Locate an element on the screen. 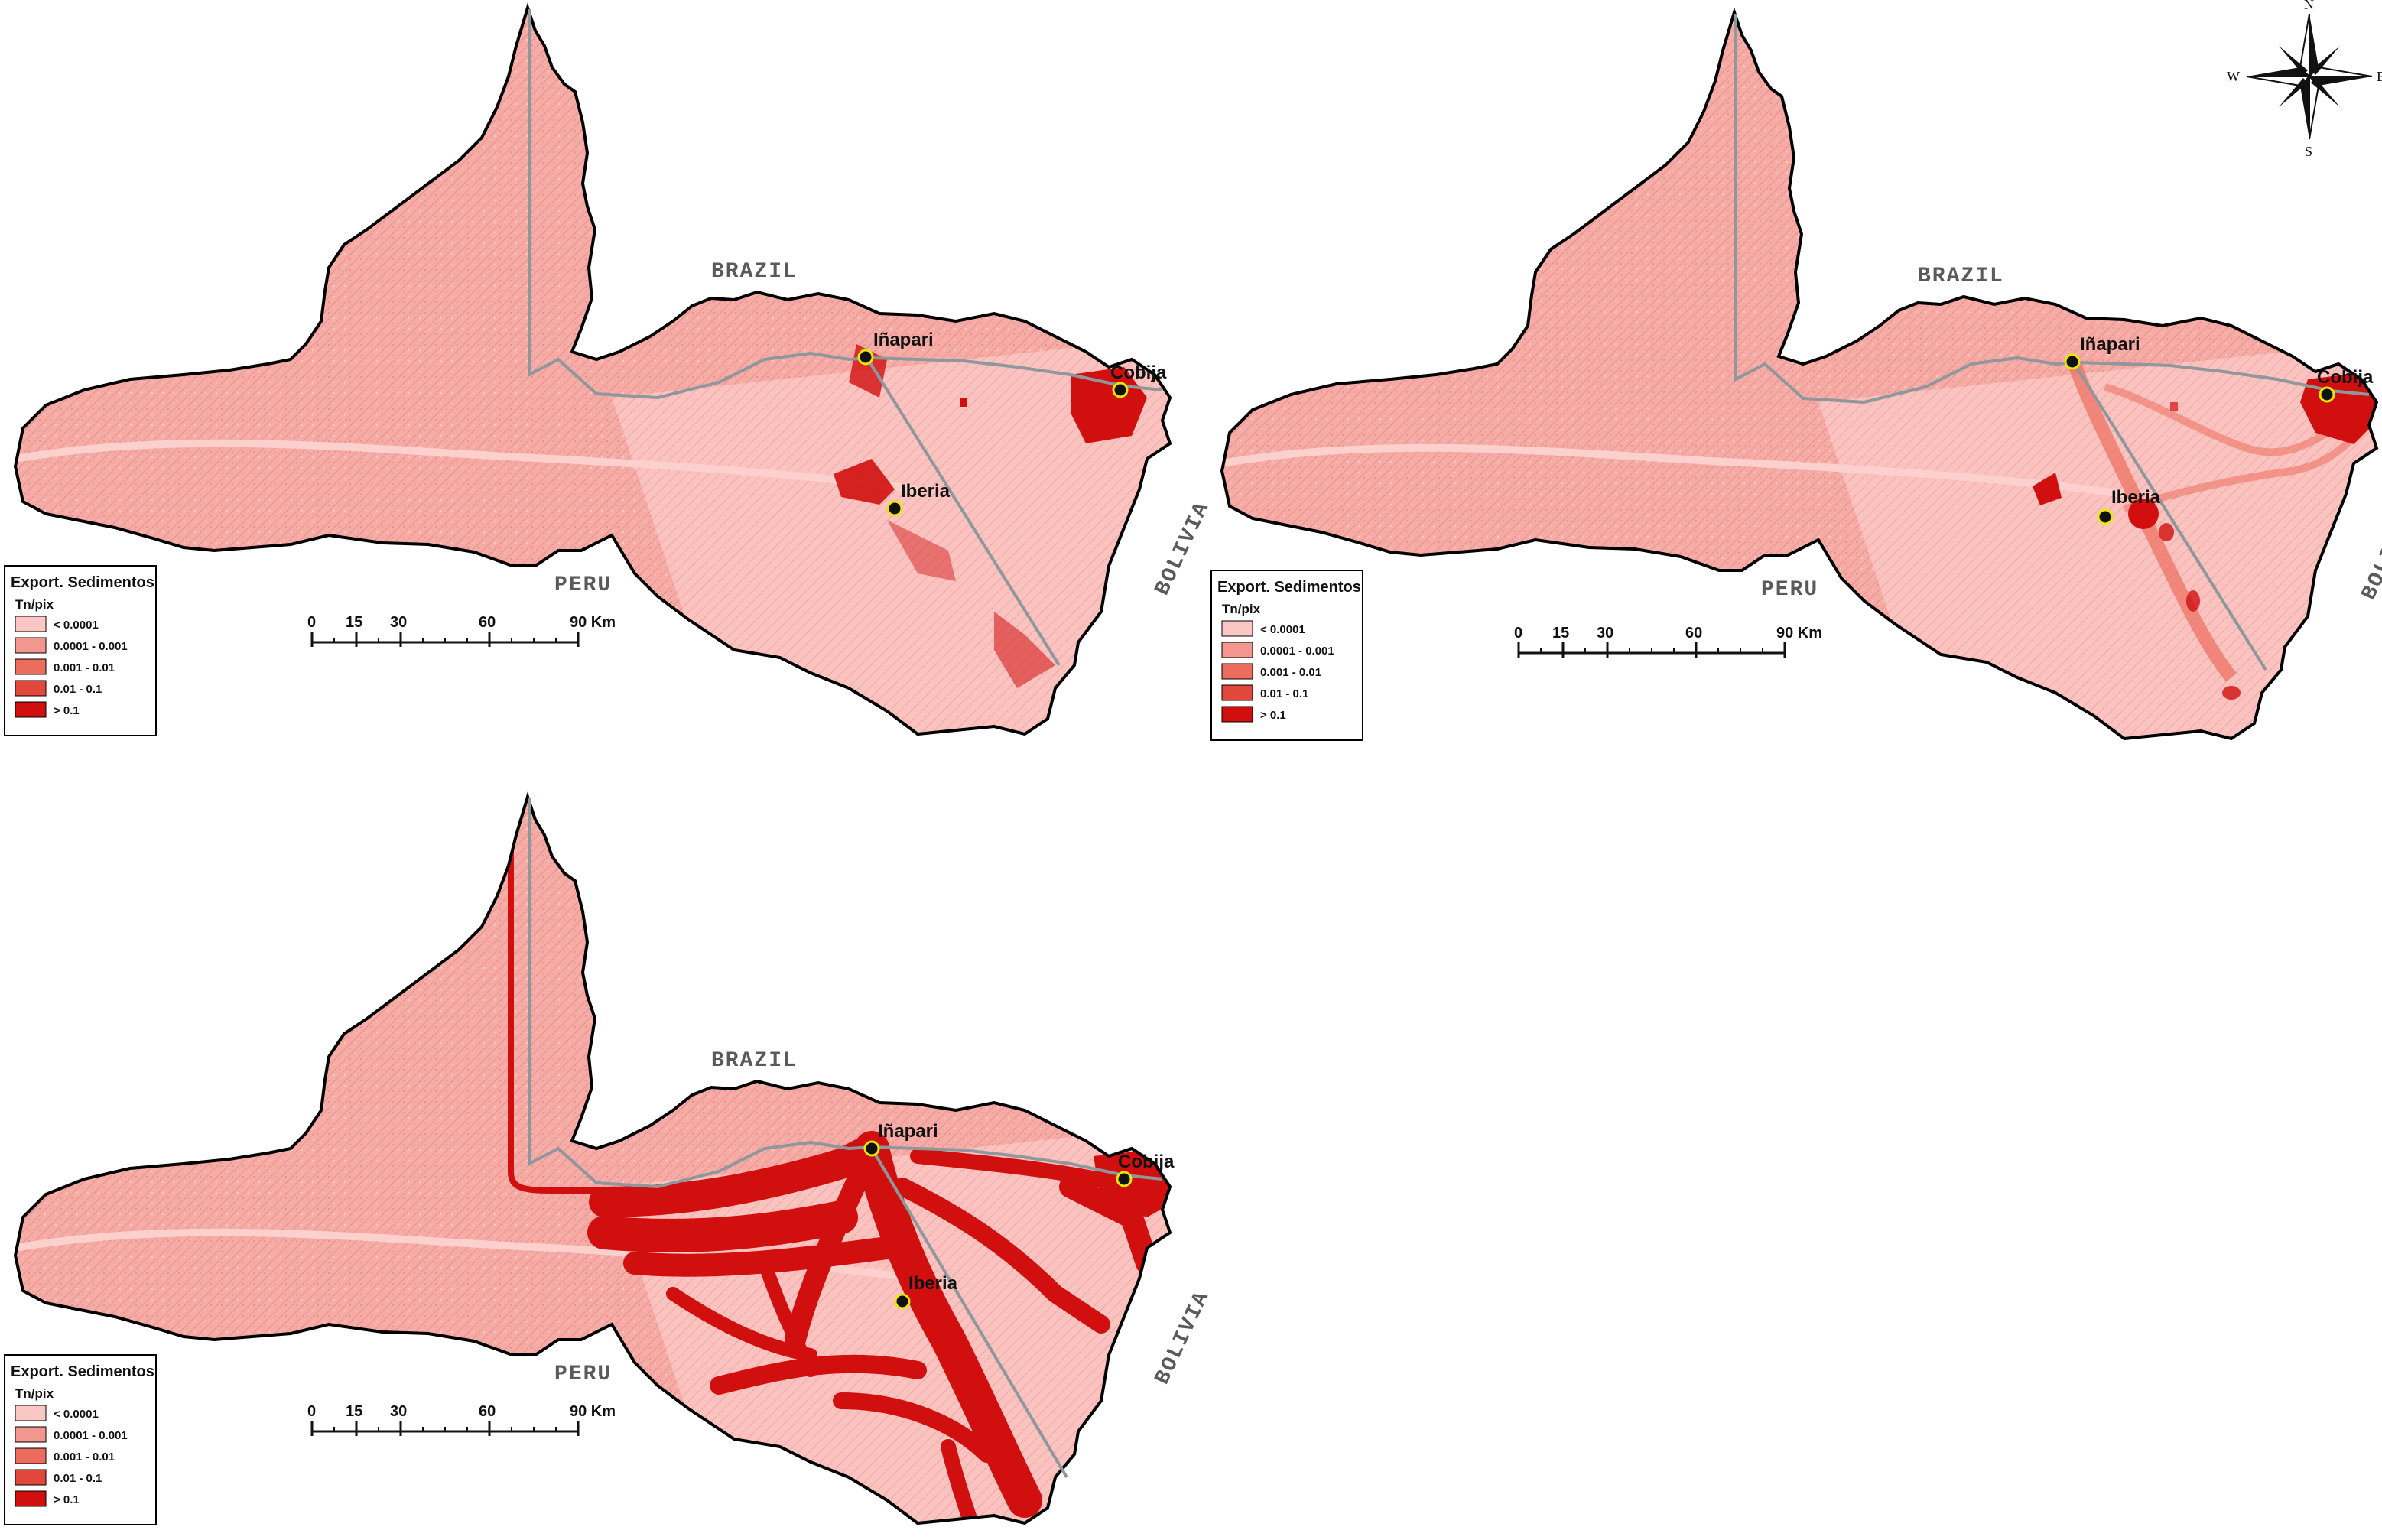 This screenshot has height=1540, width=2382. high-export-zones is located at coordinates (833, 1166).